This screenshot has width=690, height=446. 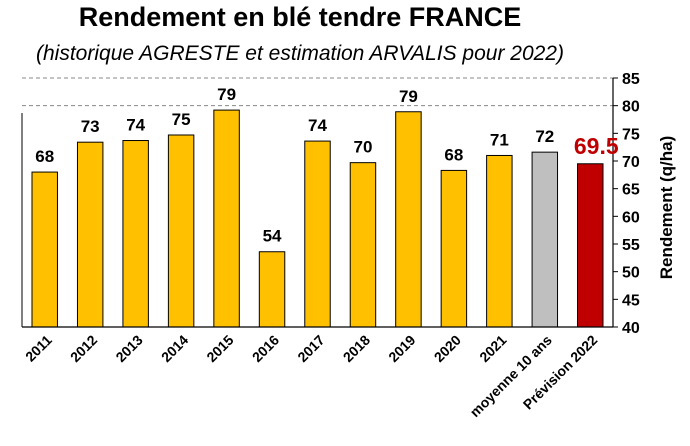 What do you see at coordinates (631, 204) in the screenshot?
I see `y-tick-labels: 40 45 50 55 60 65 70 75 80 85` at bounding box center [631, 204].